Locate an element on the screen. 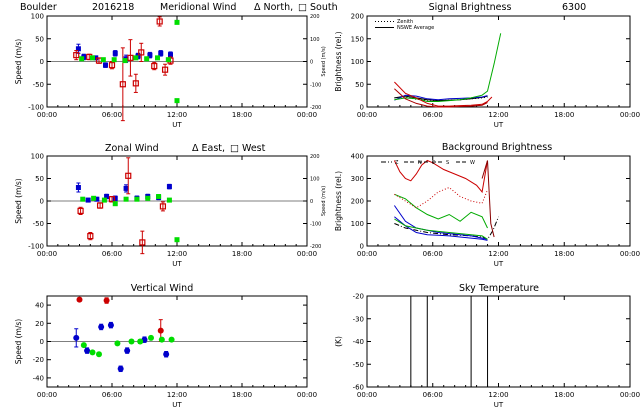 The height and width of the screenshot is (420, 640). meridional-right-yaxis-label: Speed (m/s) is located at coordinates (324, 61).